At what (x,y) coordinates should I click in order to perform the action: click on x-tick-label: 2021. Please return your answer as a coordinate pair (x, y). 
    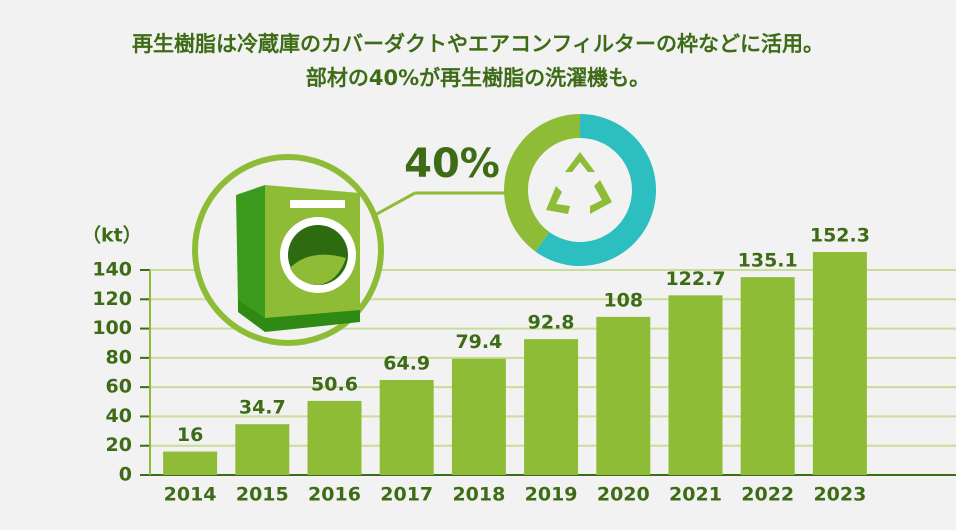
    Looking at the image, I should click on (695, 495).